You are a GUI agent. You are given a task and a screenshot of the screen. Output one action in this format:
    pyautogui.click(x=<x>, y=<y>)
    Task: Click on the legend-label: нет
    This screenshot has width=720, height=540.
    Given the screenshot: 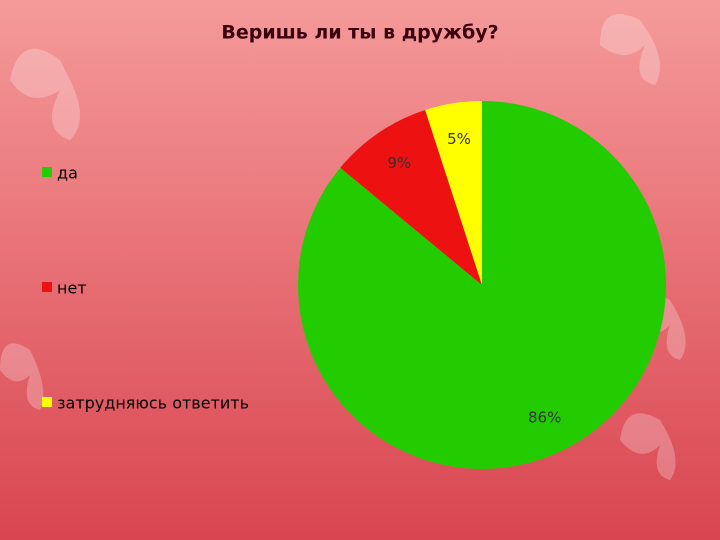 What is the action you would take?
    pyautogui.click(x=72, y=288)
    